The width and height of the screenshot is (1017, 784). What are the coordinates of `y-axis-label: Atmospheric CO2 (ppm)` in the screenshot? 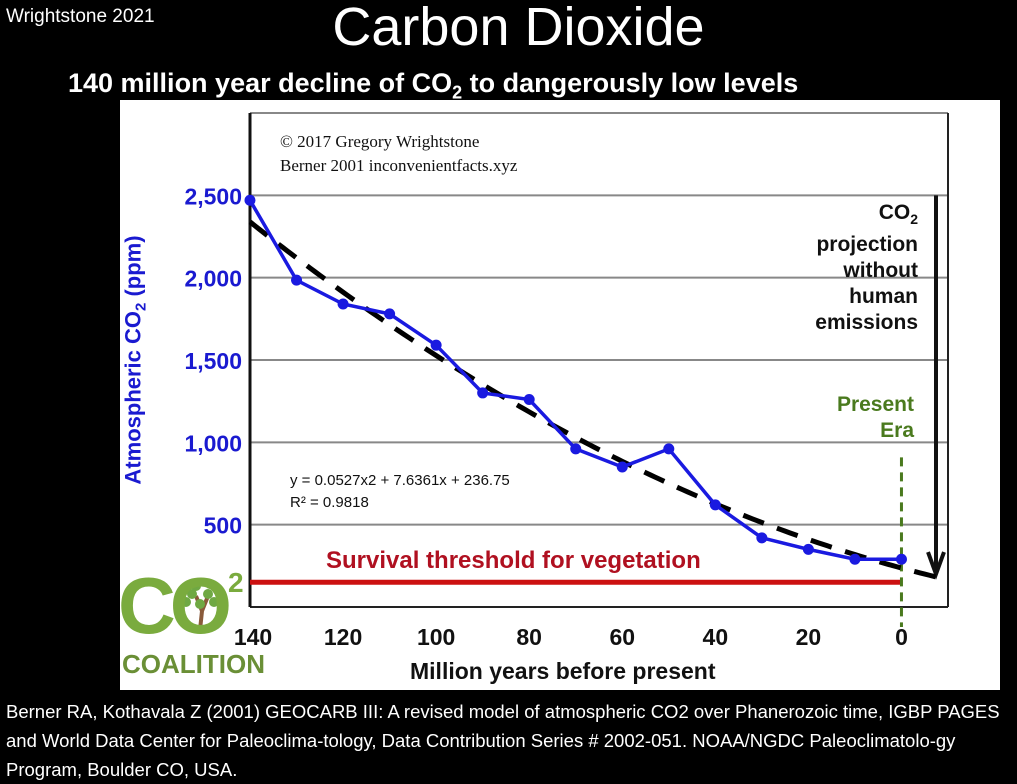 It's located at (134, 359).